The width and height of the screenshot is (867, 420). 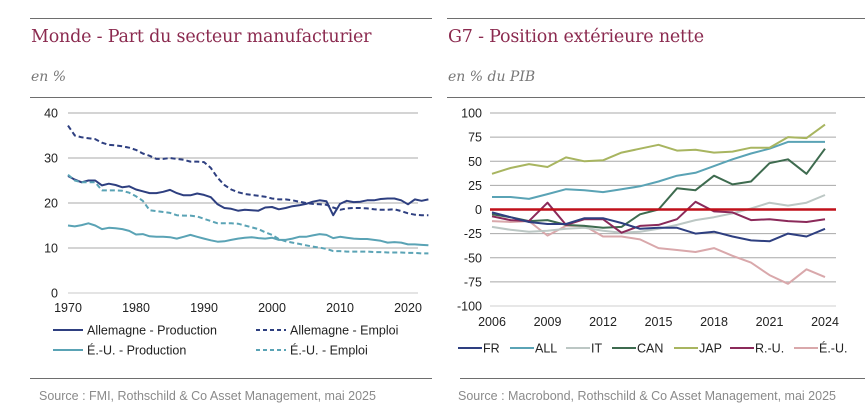 I want to click on x-tick-label: 1990, so click(x=204, y=308).